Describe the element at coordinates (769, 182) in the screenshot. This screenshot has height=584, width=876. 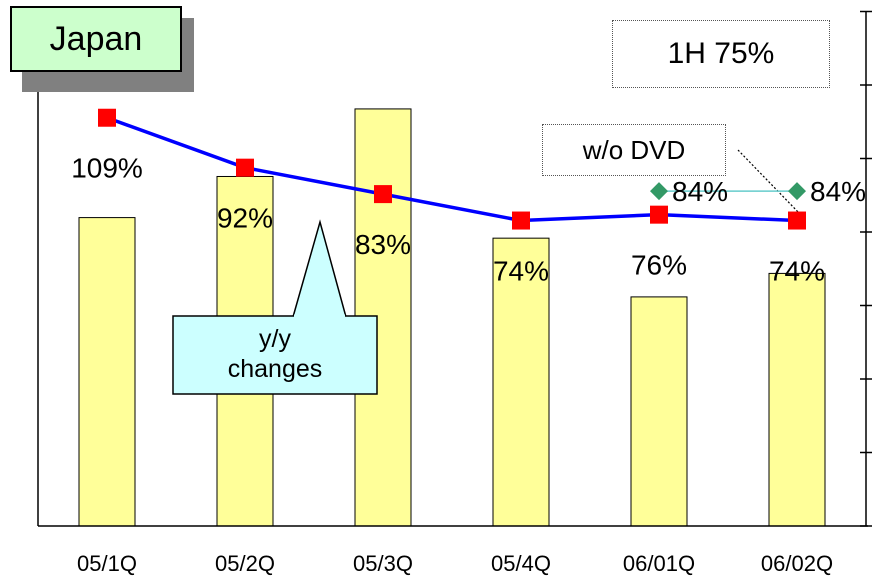
I see `wo-dvd-leader` at that location.